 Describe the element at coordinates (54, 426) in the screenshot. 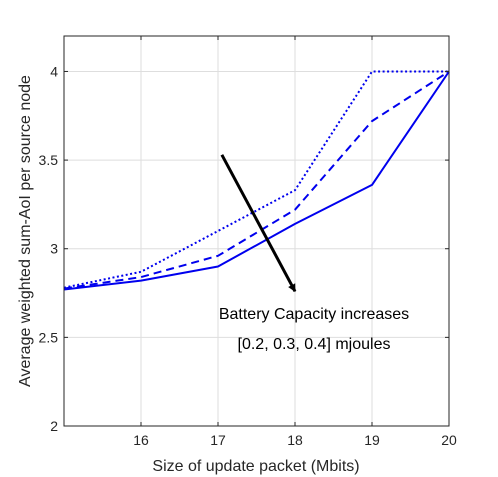

I see `y-tick-label: 2` at that location.